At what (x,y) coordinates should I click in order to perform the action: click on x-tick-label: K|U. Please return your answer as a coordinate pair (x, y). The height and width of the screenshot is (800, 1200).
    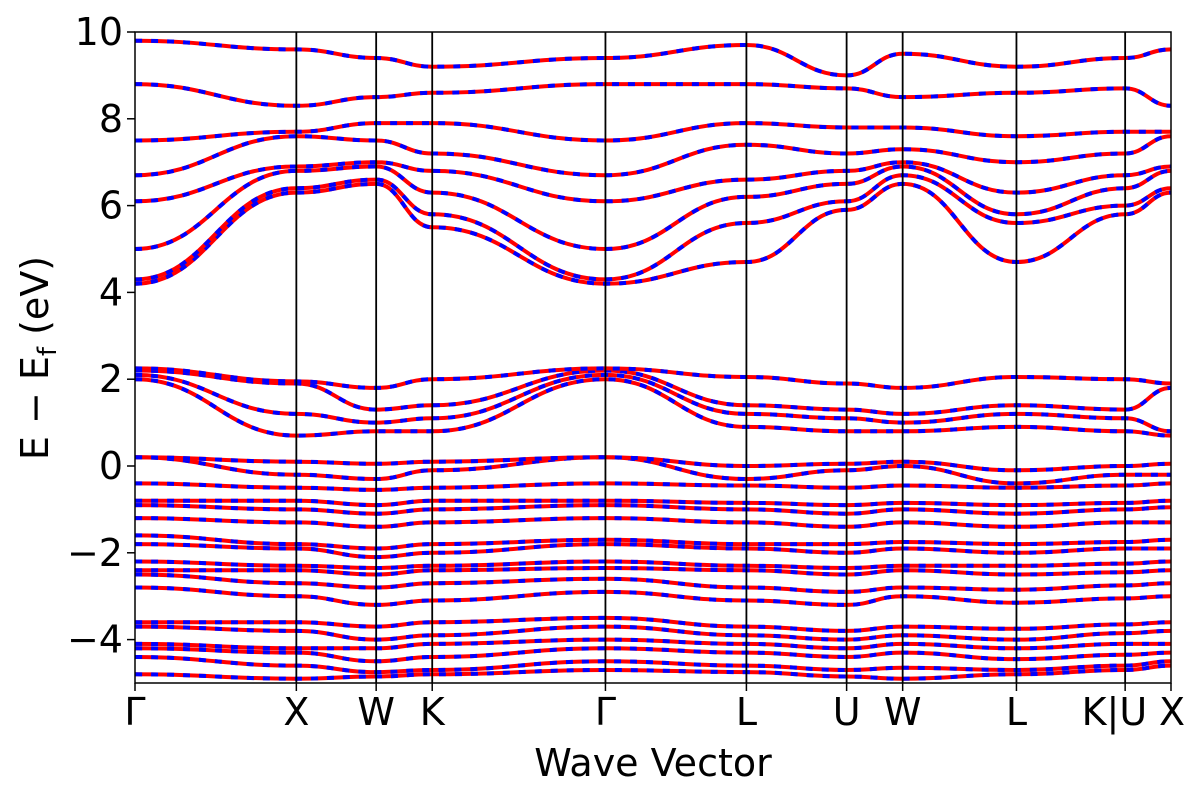
    Looking at the image, I should click on (1115, 712).